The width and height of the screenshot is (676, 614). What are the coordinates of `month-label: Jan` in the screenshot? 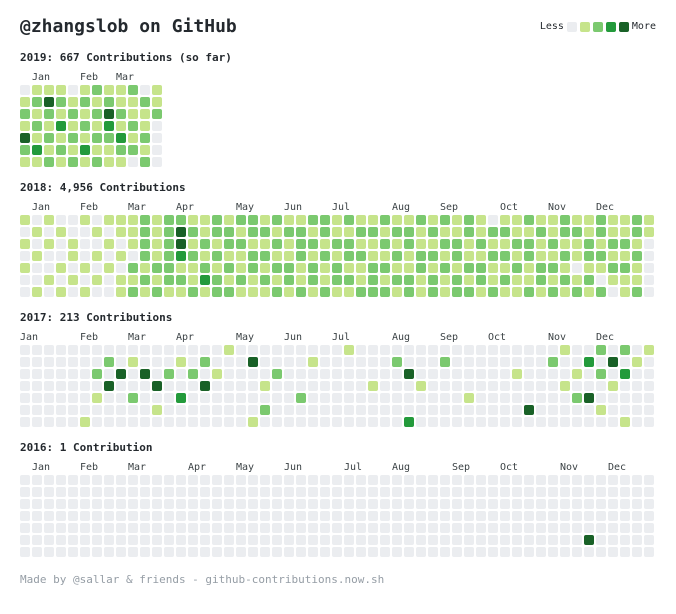 It's located at (29, 337).